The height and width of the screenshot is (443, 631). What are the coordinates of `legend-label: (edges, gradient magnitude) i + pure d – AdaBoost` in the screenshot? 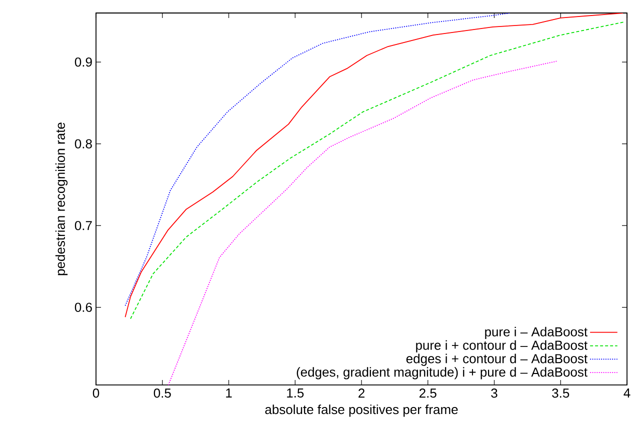 It's located at (442, 373).